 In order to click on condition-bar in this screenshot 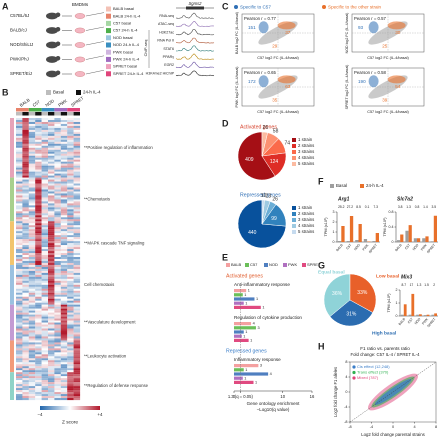, I will do `click(51, 114)`.